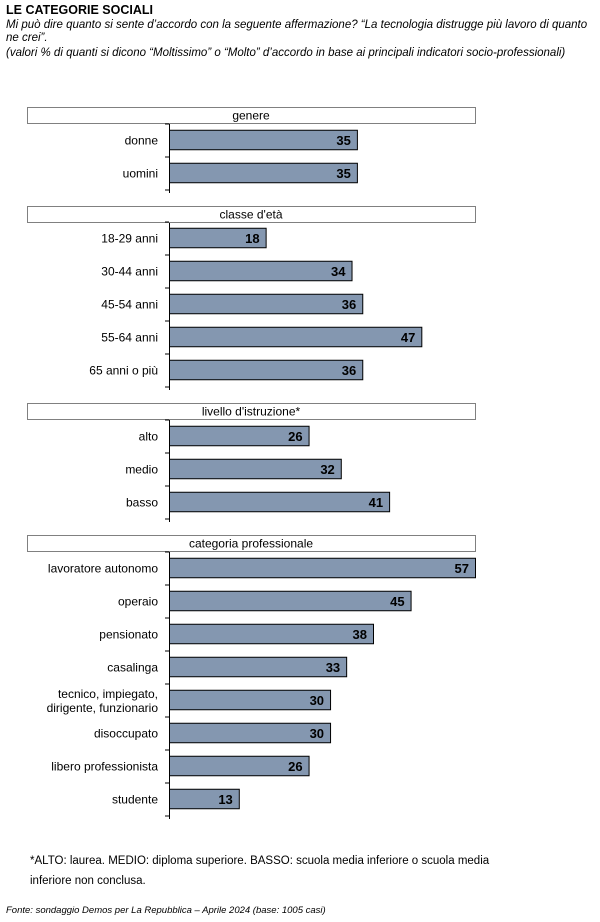 This screenshot has width=600, height=922. I want to click on category-label: 65 anni o più, so click(123, 371).